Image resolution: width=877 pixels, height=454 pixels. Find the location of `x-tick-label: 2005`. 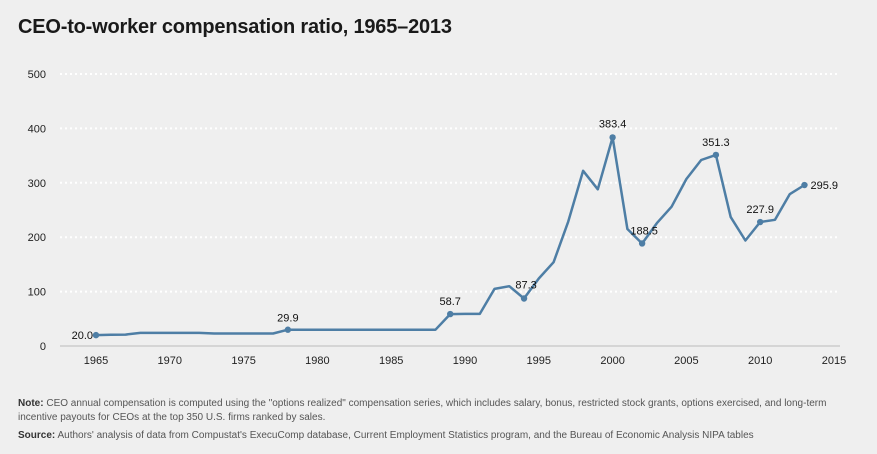

x-tick-label: 2005 is located at coordinates (686, 361).